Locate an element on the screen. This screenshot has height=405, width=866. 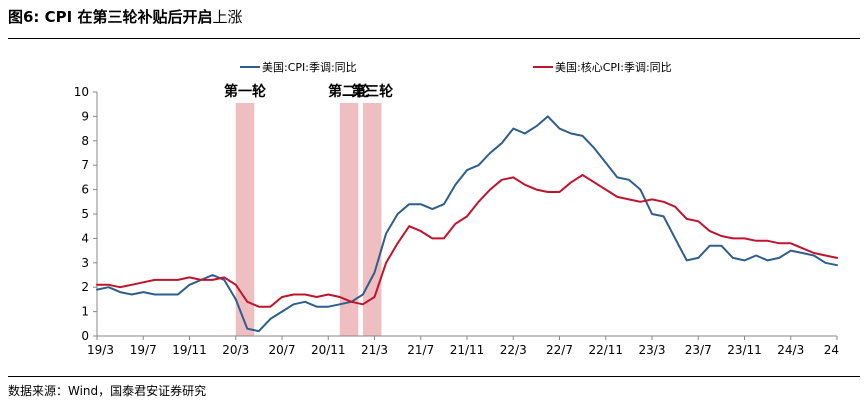
y-tick-label-8: 8 is located at coordinates (85, 141).